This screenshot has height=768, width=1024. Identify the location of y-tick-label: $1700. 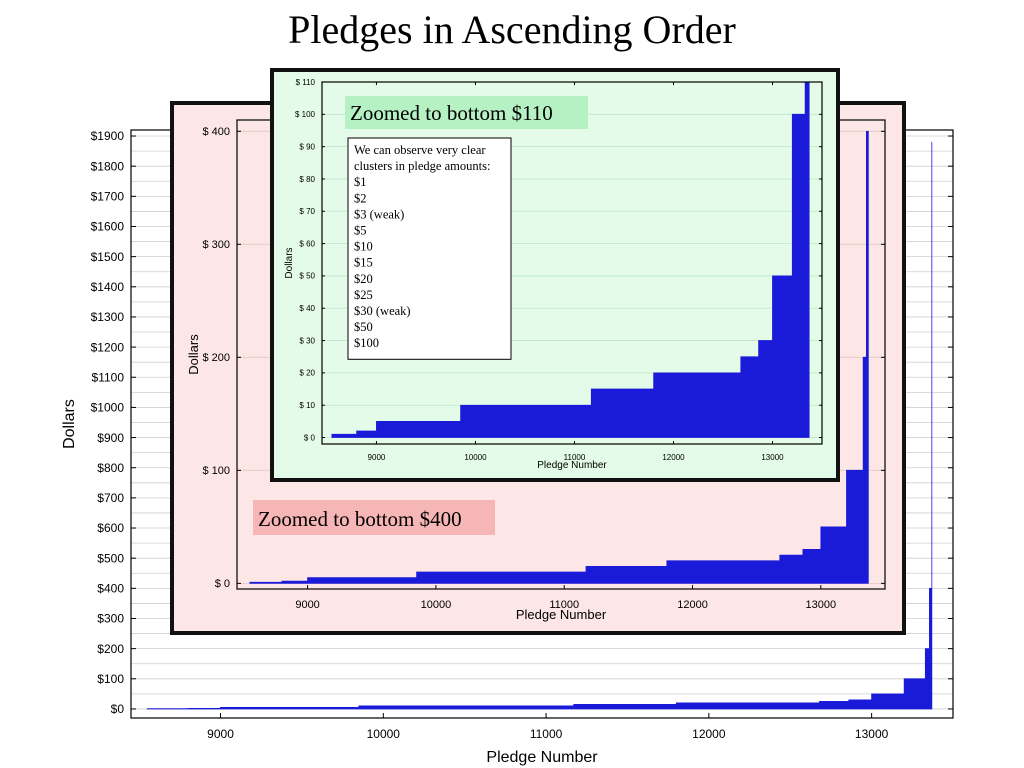
(108, 197).